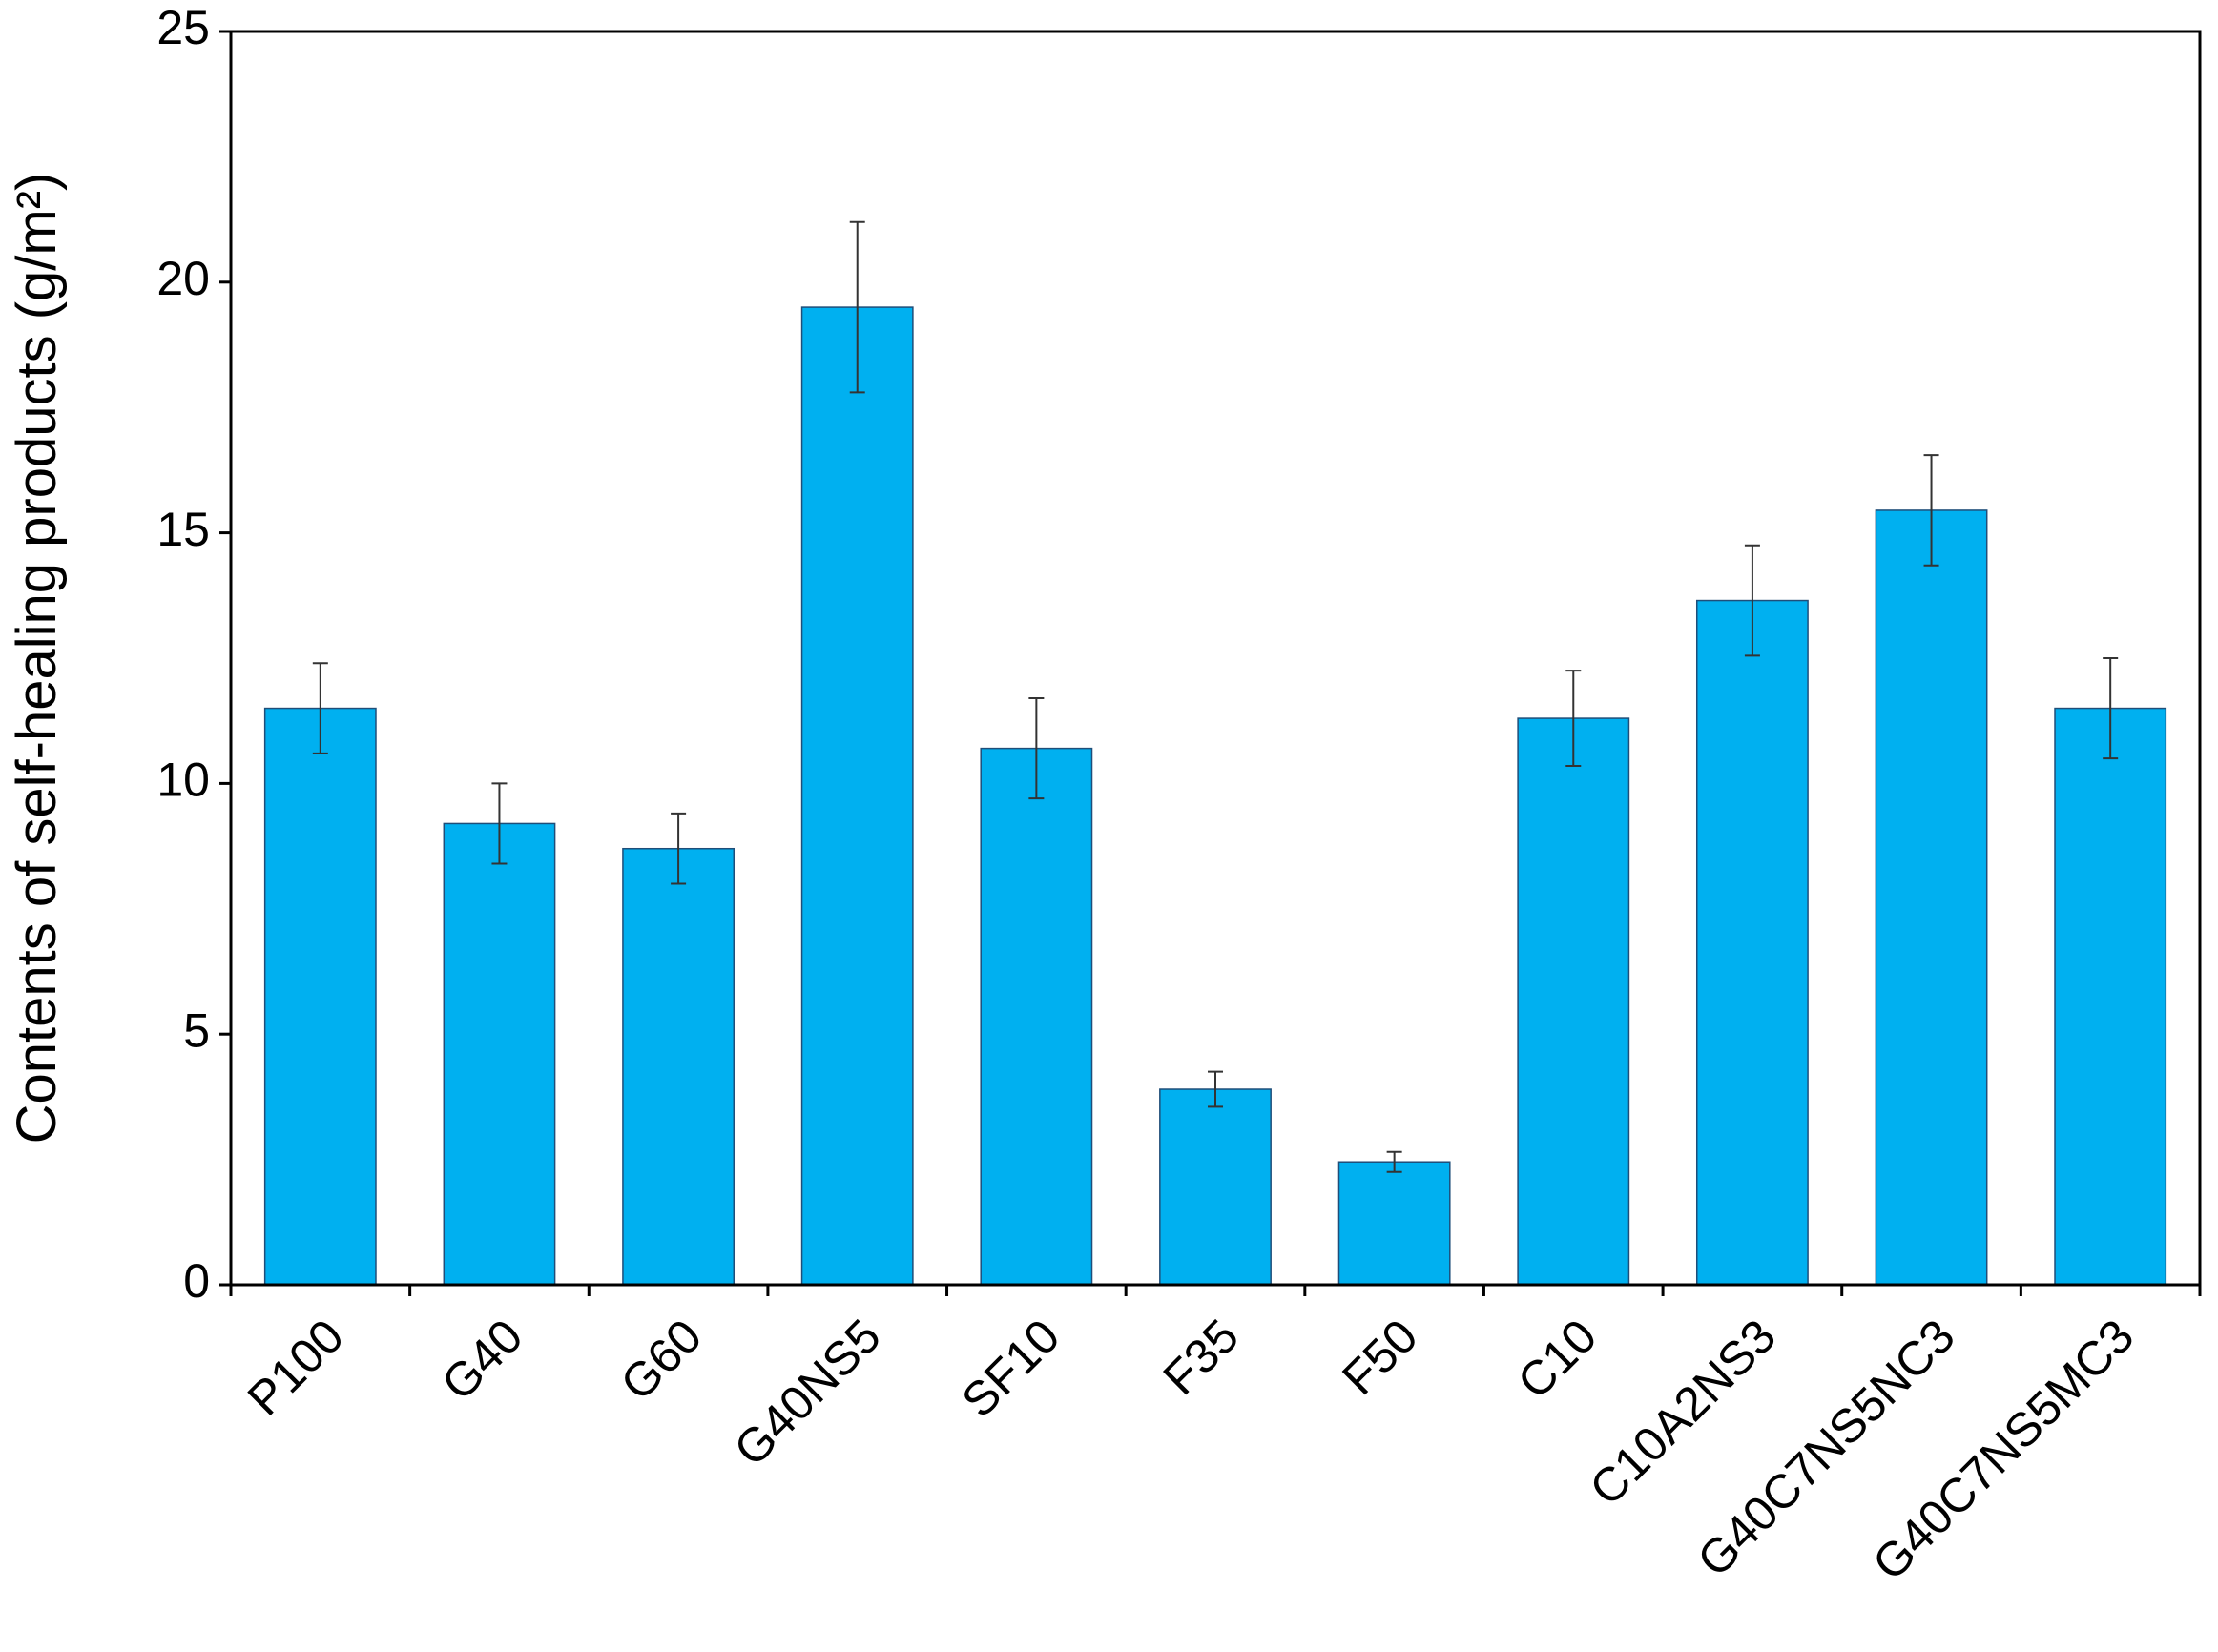  Describe the element at coordinates (196, 1030) in the screenshot. I see `y-tick-label: 5` at that location.